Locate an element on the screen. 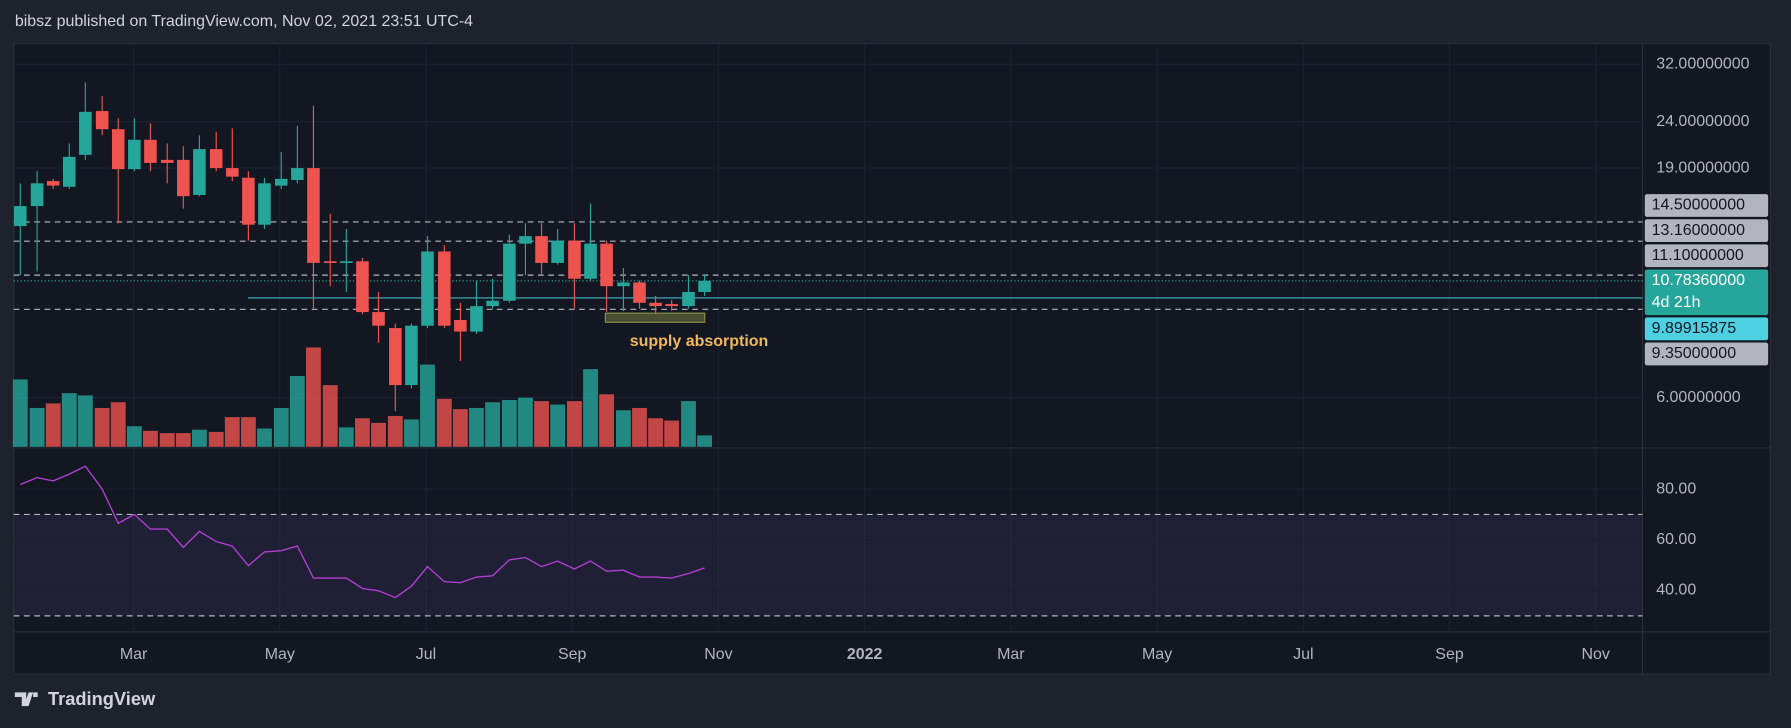  logo-icon is located at coordinates (26, 699).